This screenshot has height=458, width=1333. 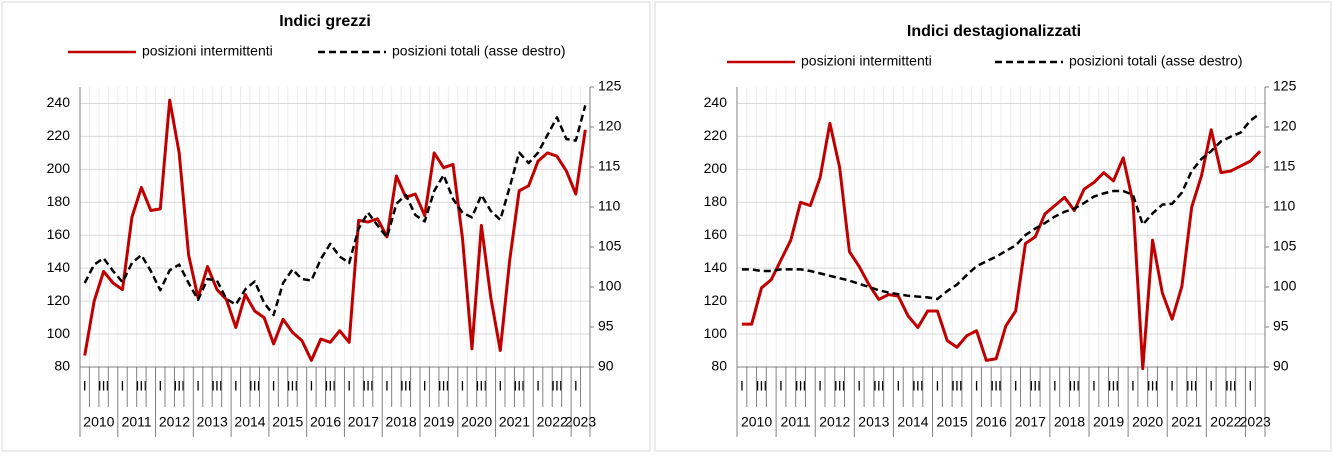 What do you see at coordinates (479, 51) in the screenshot?
I see `legend-label: posizioni totali (asse destro)` at bounding box center [479, 51].